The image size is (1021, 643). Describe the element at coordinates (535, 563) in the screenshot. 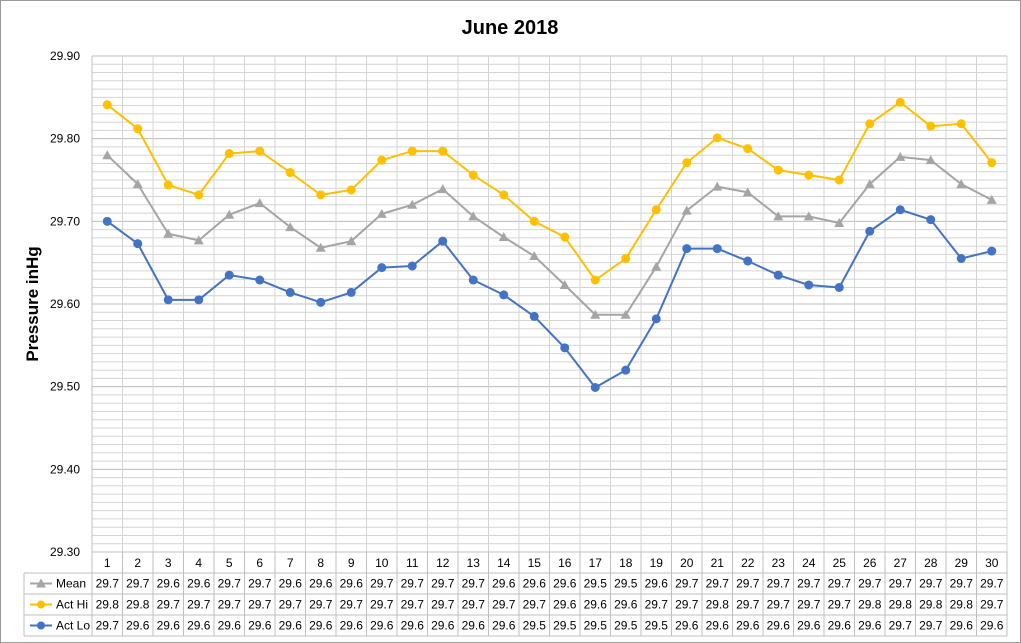

I see `x-tick-label: 15` at that location.